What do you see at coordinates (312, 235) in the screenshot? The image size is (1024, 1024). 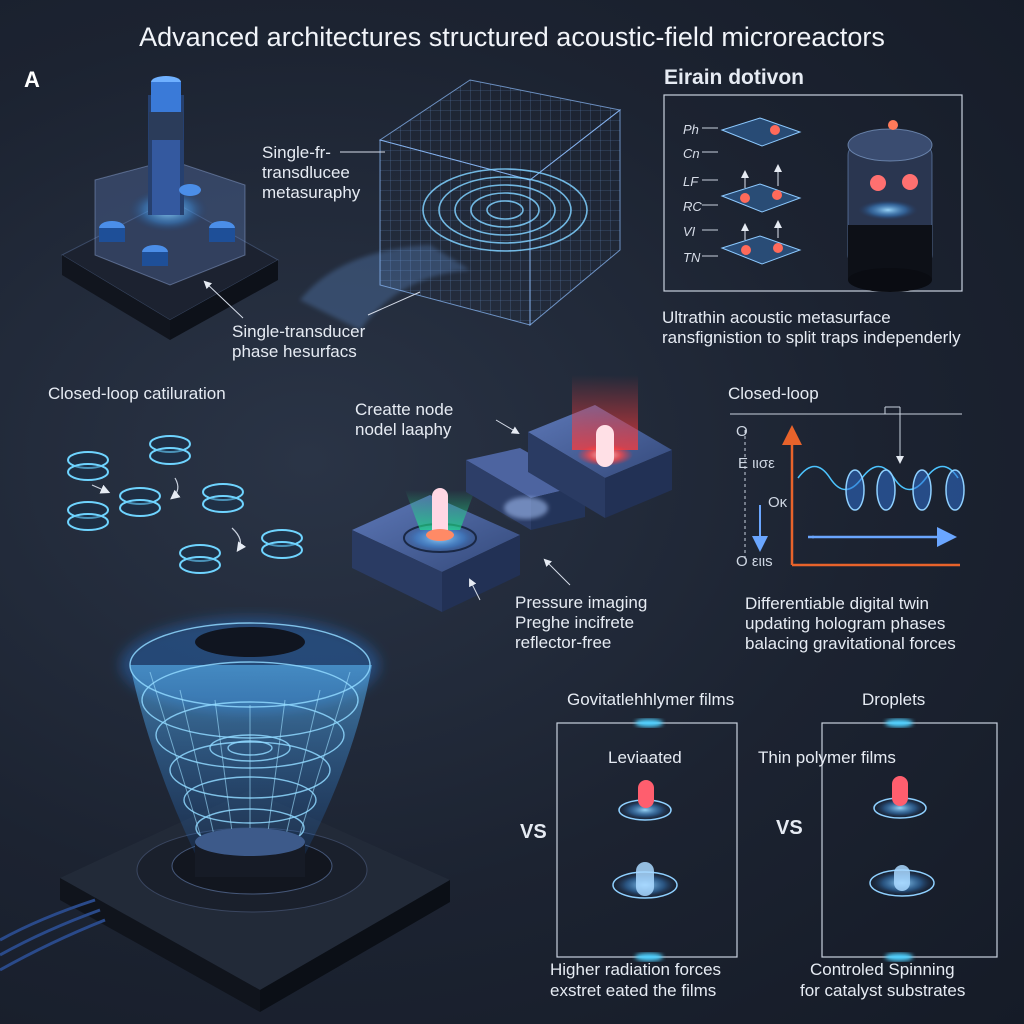 I see `label-pointers` at bounding box center [312, 235].